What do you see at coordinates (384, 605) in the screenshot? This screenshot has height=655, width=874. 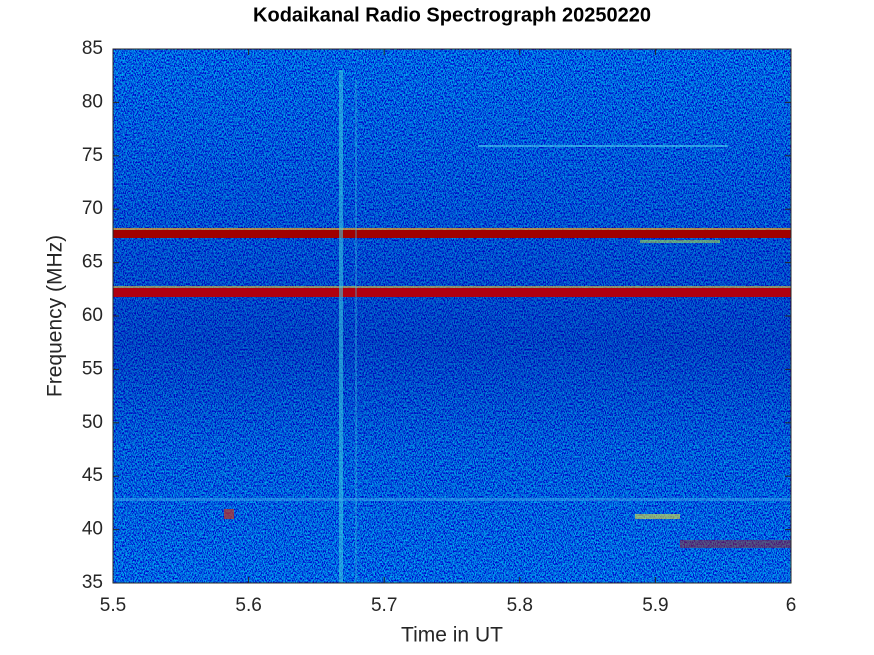 I see `x-tick-label: 5.7` at bounding box center [384, 605].